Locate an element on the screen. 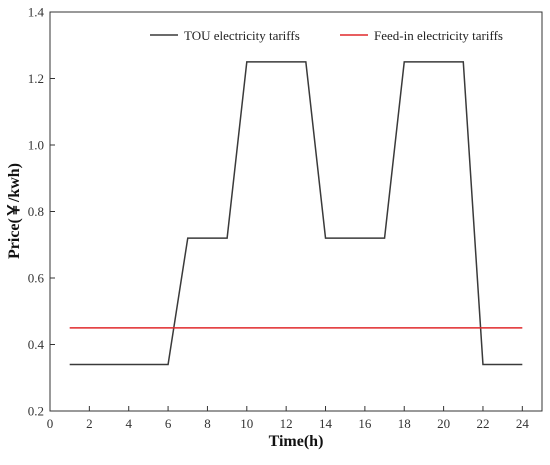 This screenshot has width=550, height=465. x-tick-label: 16 is located at coordinates (365, 423).